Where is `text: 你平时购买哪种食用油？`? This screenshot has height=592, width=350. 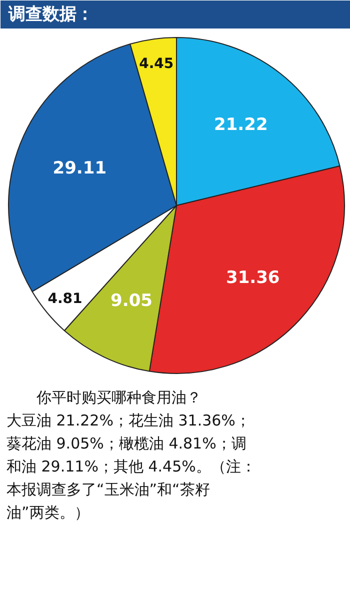
text: 你平时购买哪种食用油？ is located at coordinates (104, 397).